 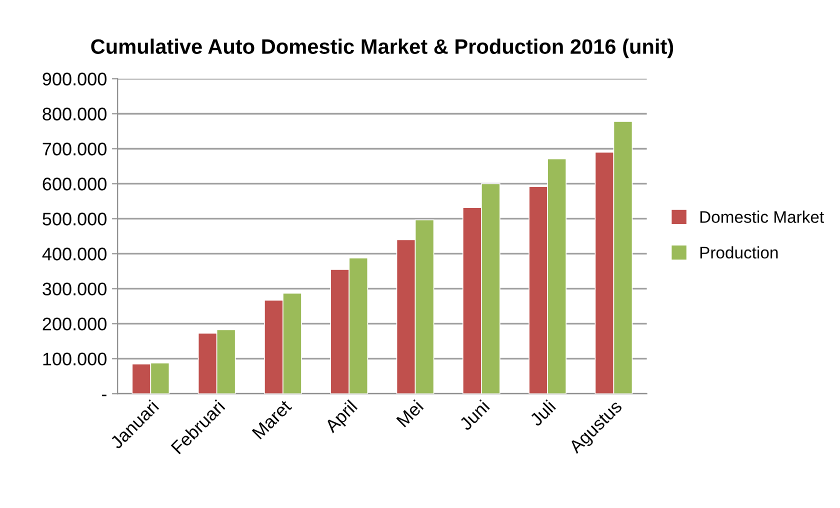 What do you see at coordinates (74, 324) in the screenshot?
I see `y-tick-label: 200.000` at bounding box center [74, 324].